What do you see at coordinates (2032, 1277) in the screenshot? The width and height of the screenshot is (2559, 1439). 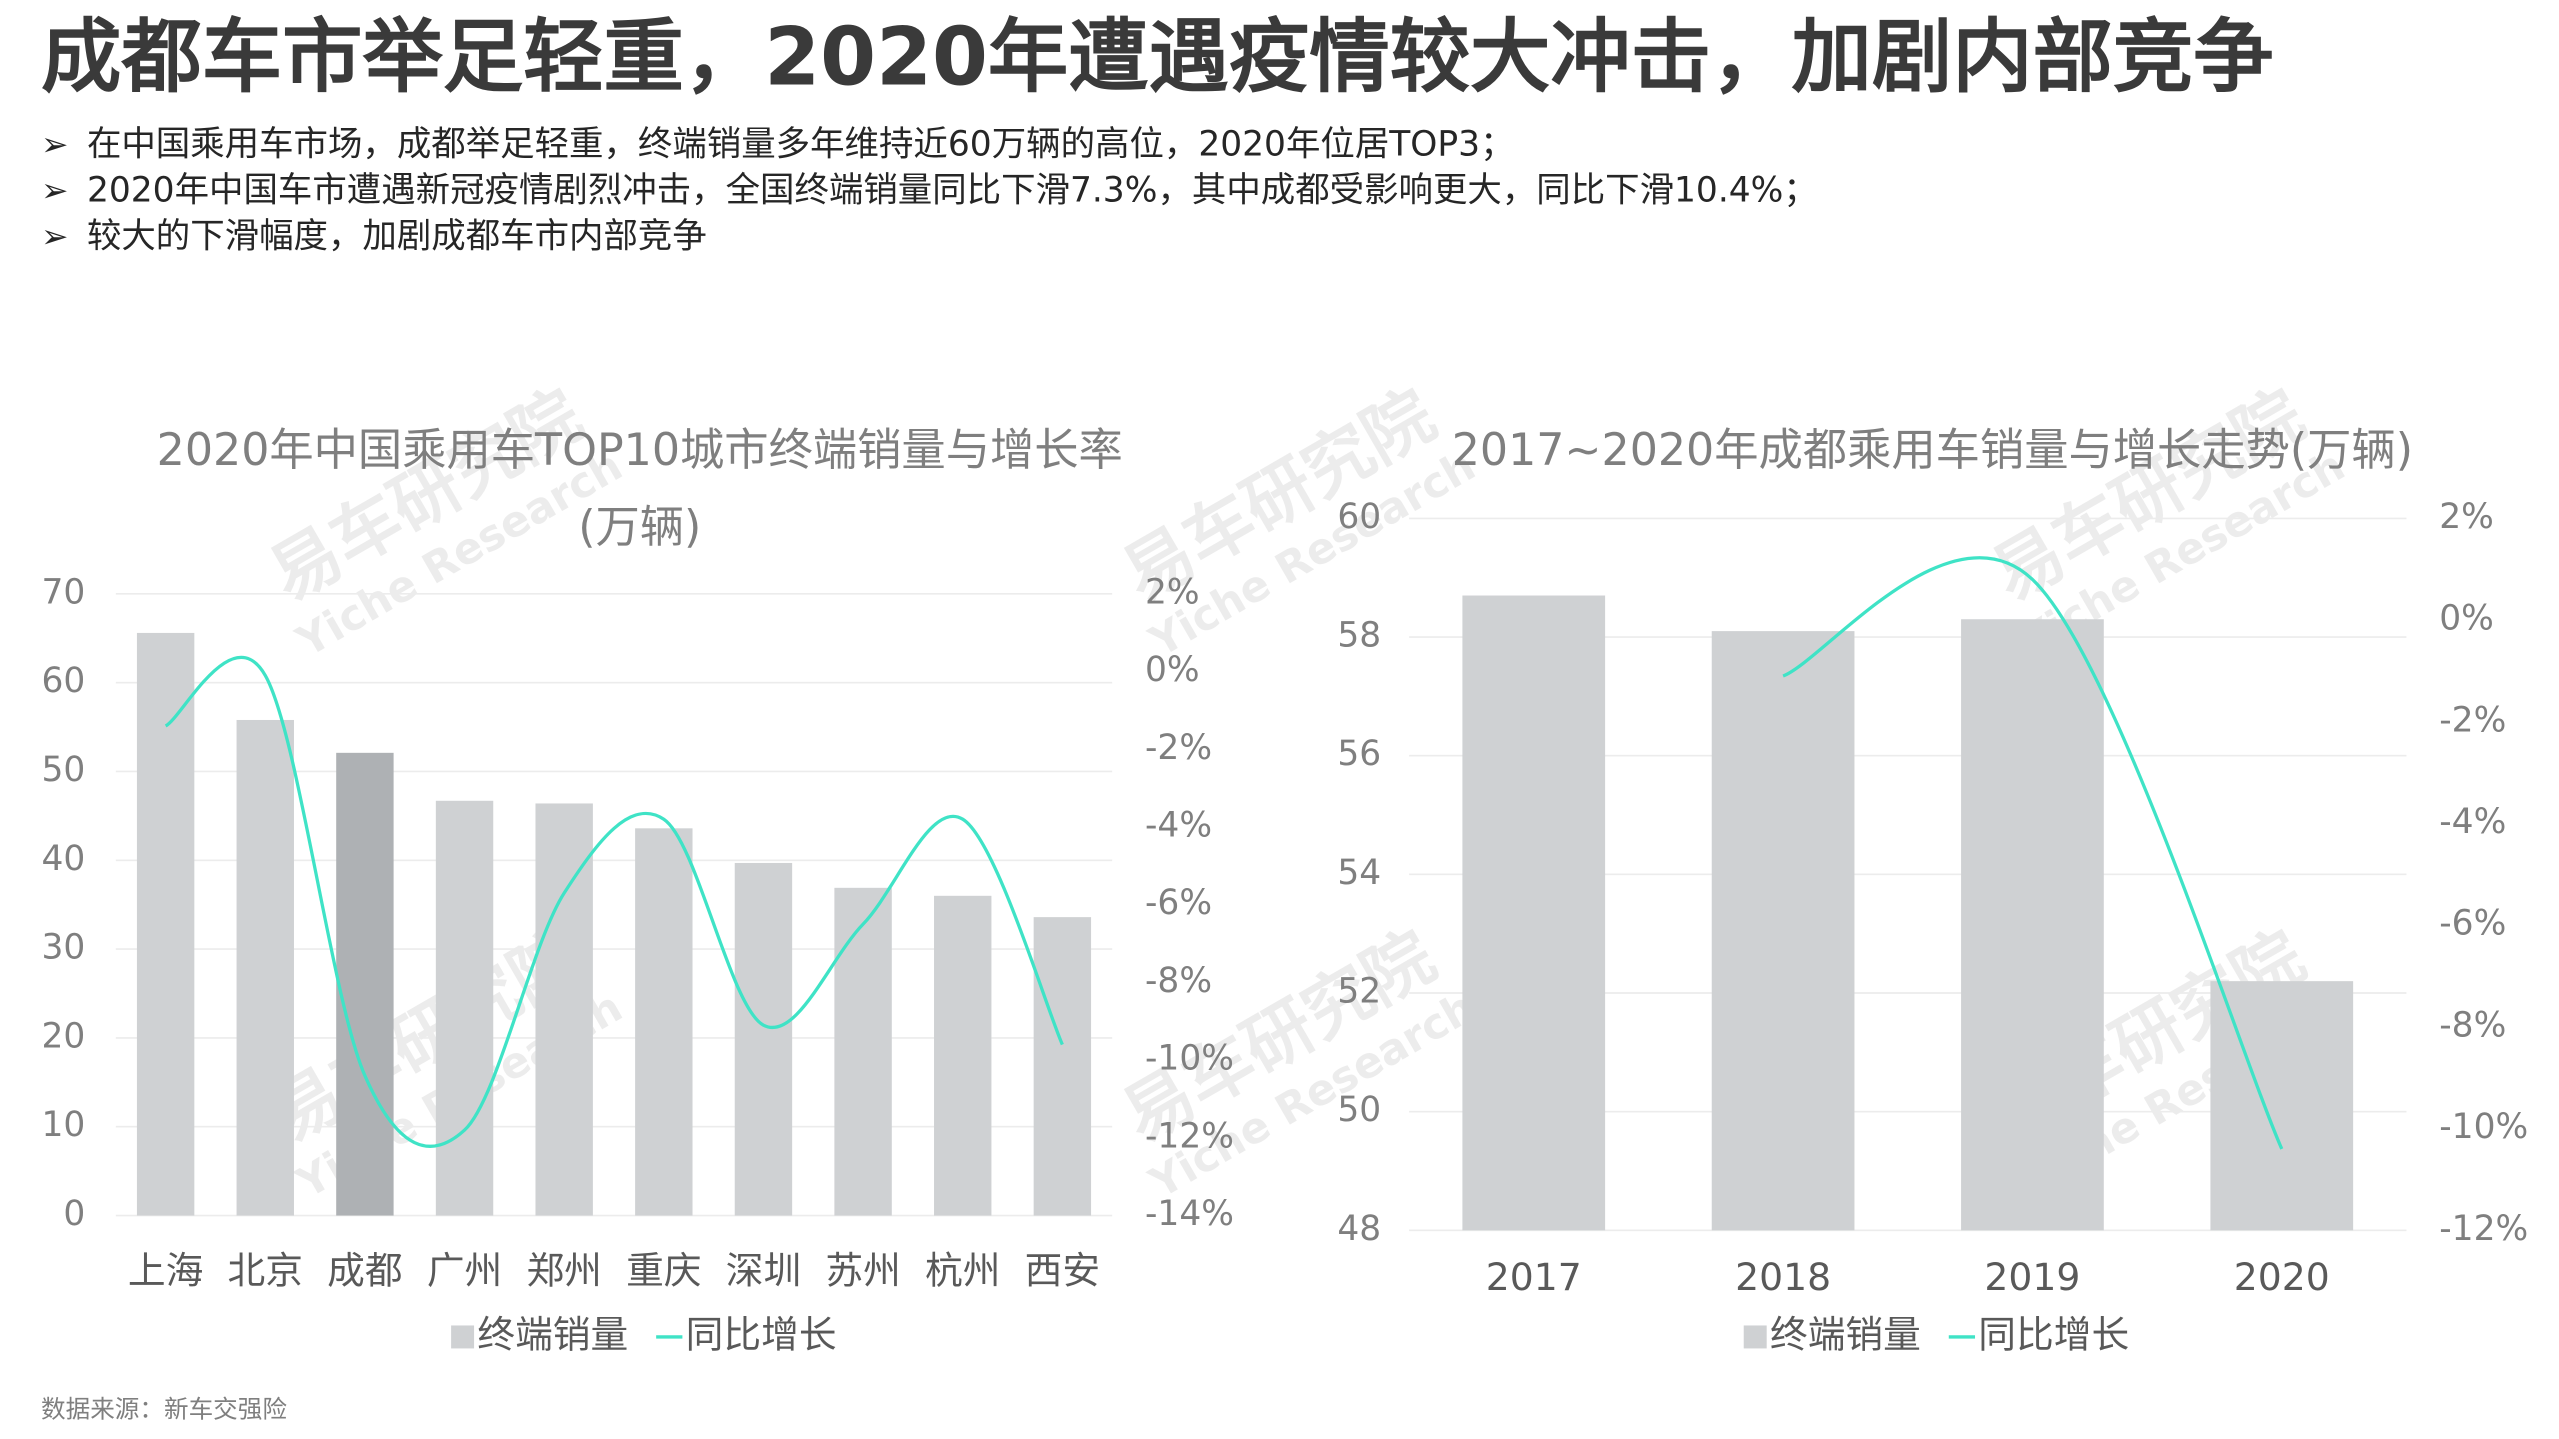 I see `x-tick-label: 2019` at bounding box center [2032, 1277].